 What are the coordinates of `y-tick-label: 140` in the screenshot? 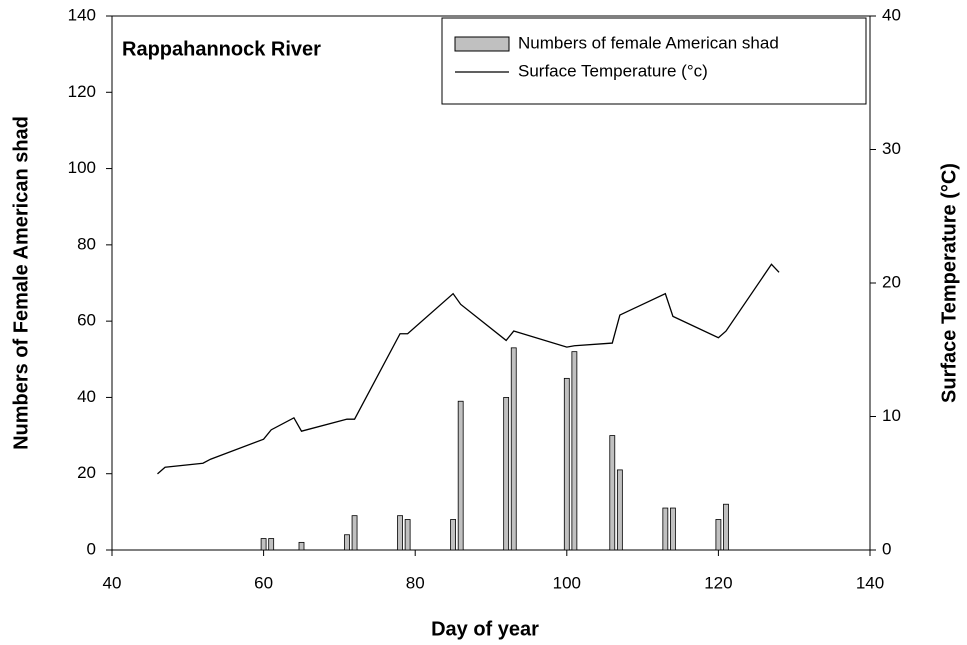 It's located at (82, 14).